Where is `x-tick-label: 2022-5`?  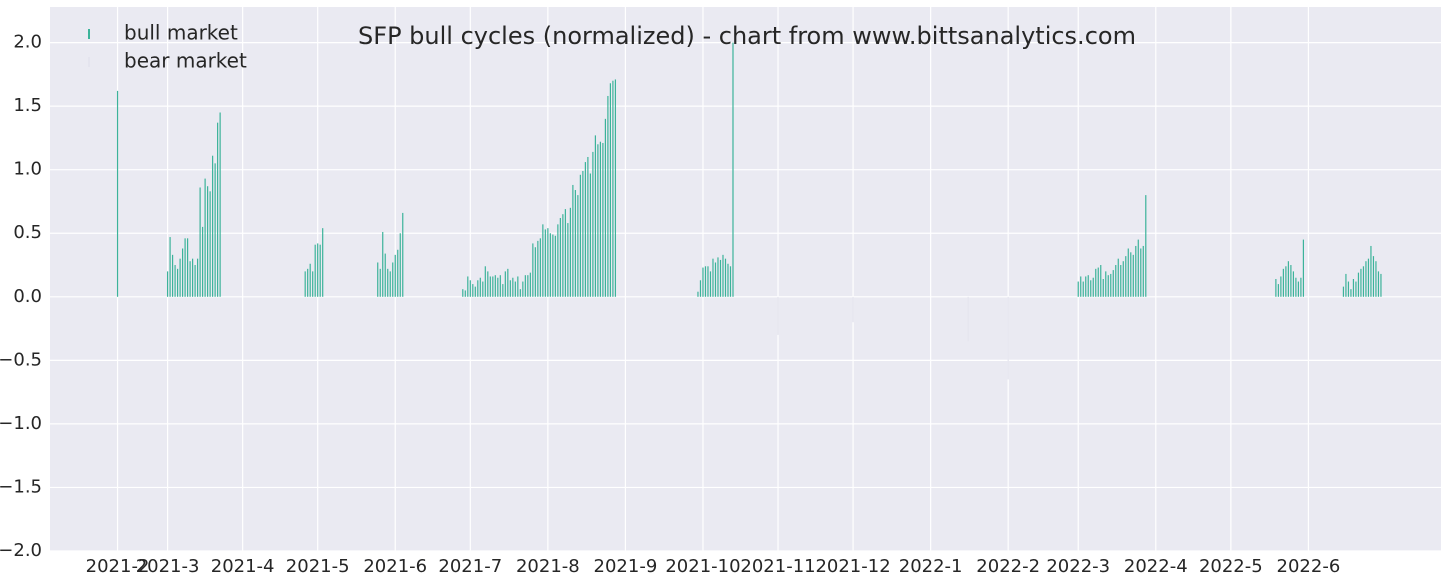
x-tick-label: 2022-5 is located at coordinates (1231, 566).